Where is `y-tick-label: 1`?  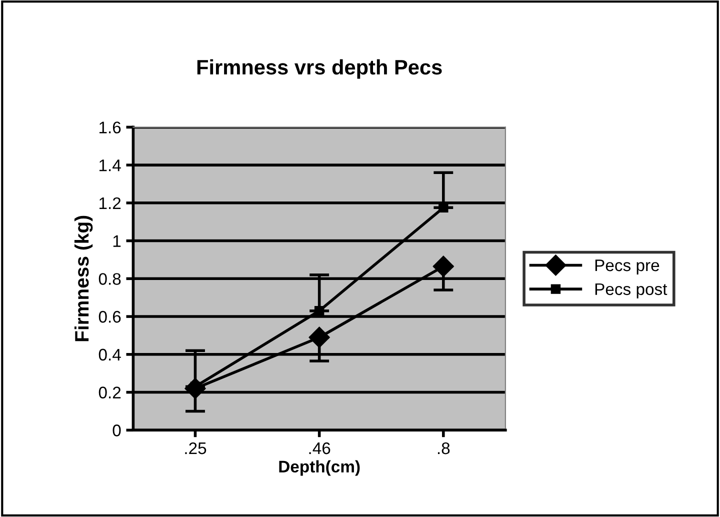 y-tick-label: 1 is located at coordinates (117, 241).